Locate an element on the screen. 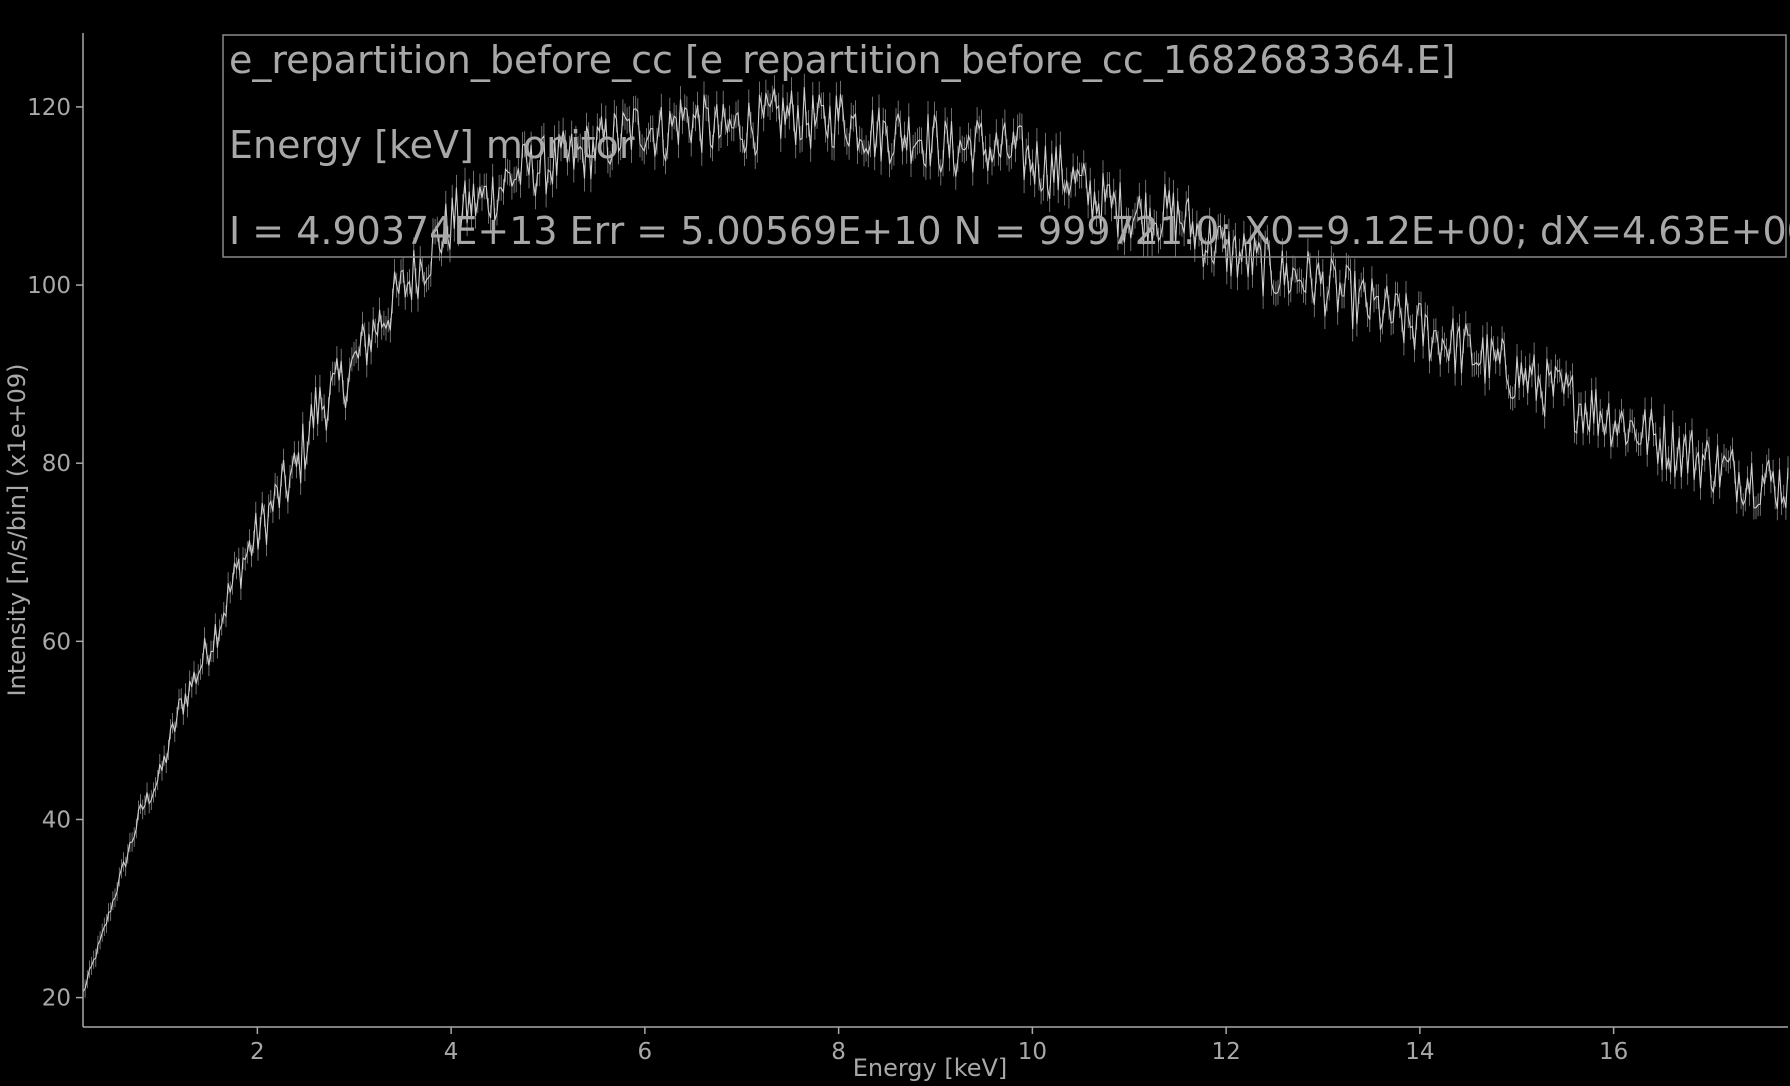  chart-subtitle: Energy [keV] monitor is located at coordinates (432, 145).